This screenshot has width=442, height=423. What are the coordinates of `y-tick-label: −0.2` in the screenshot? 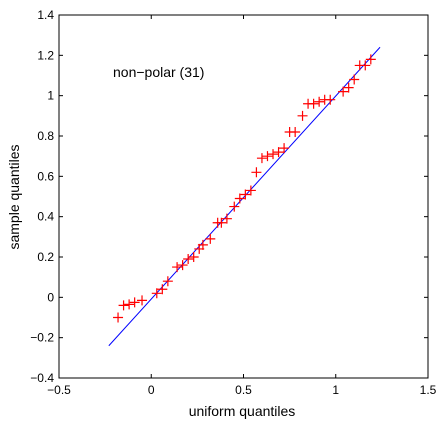 It's located at (42, 338).